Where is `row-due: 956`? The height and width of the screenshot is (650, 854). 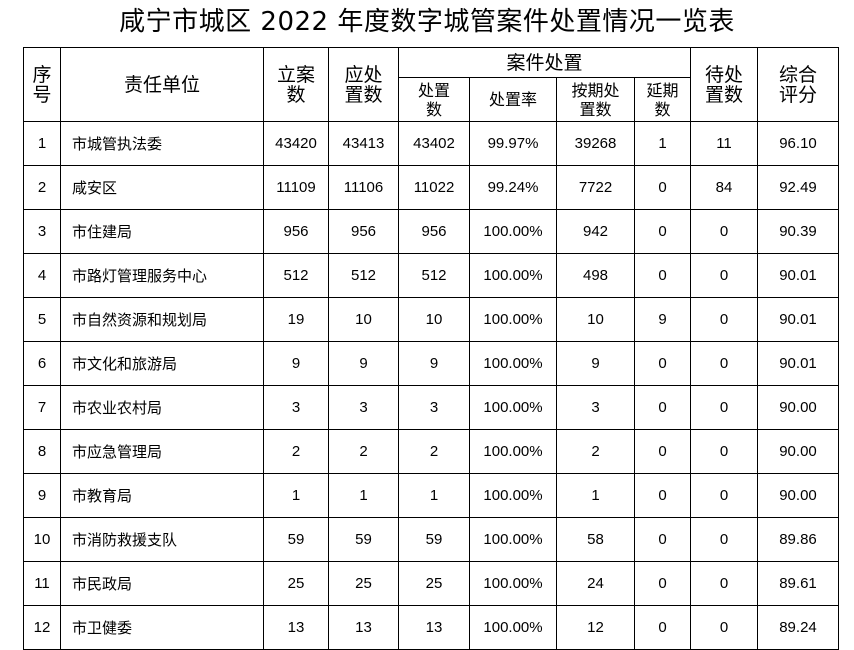 row-due: 956 is located at coordinates (363, 231).